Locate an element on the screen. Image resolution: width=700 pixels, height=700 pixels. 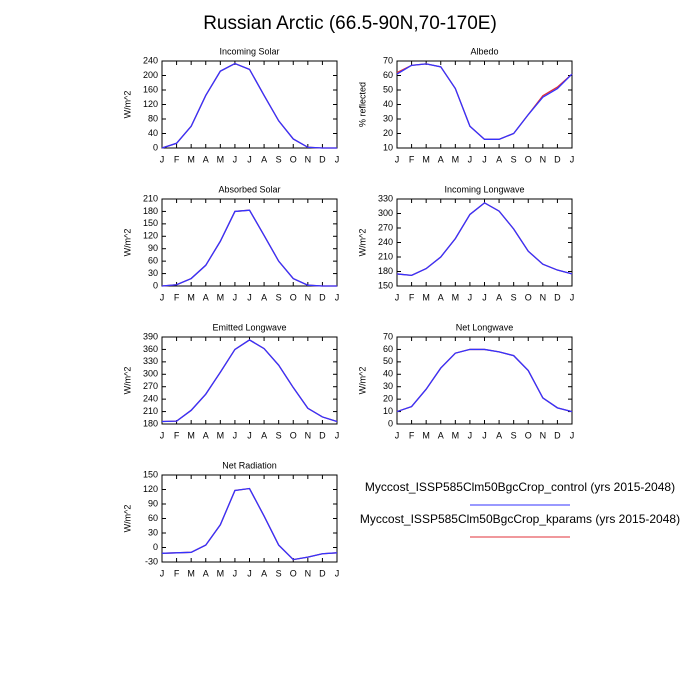
panel-title: Incoming Solar is located at coordinates (249, 51).